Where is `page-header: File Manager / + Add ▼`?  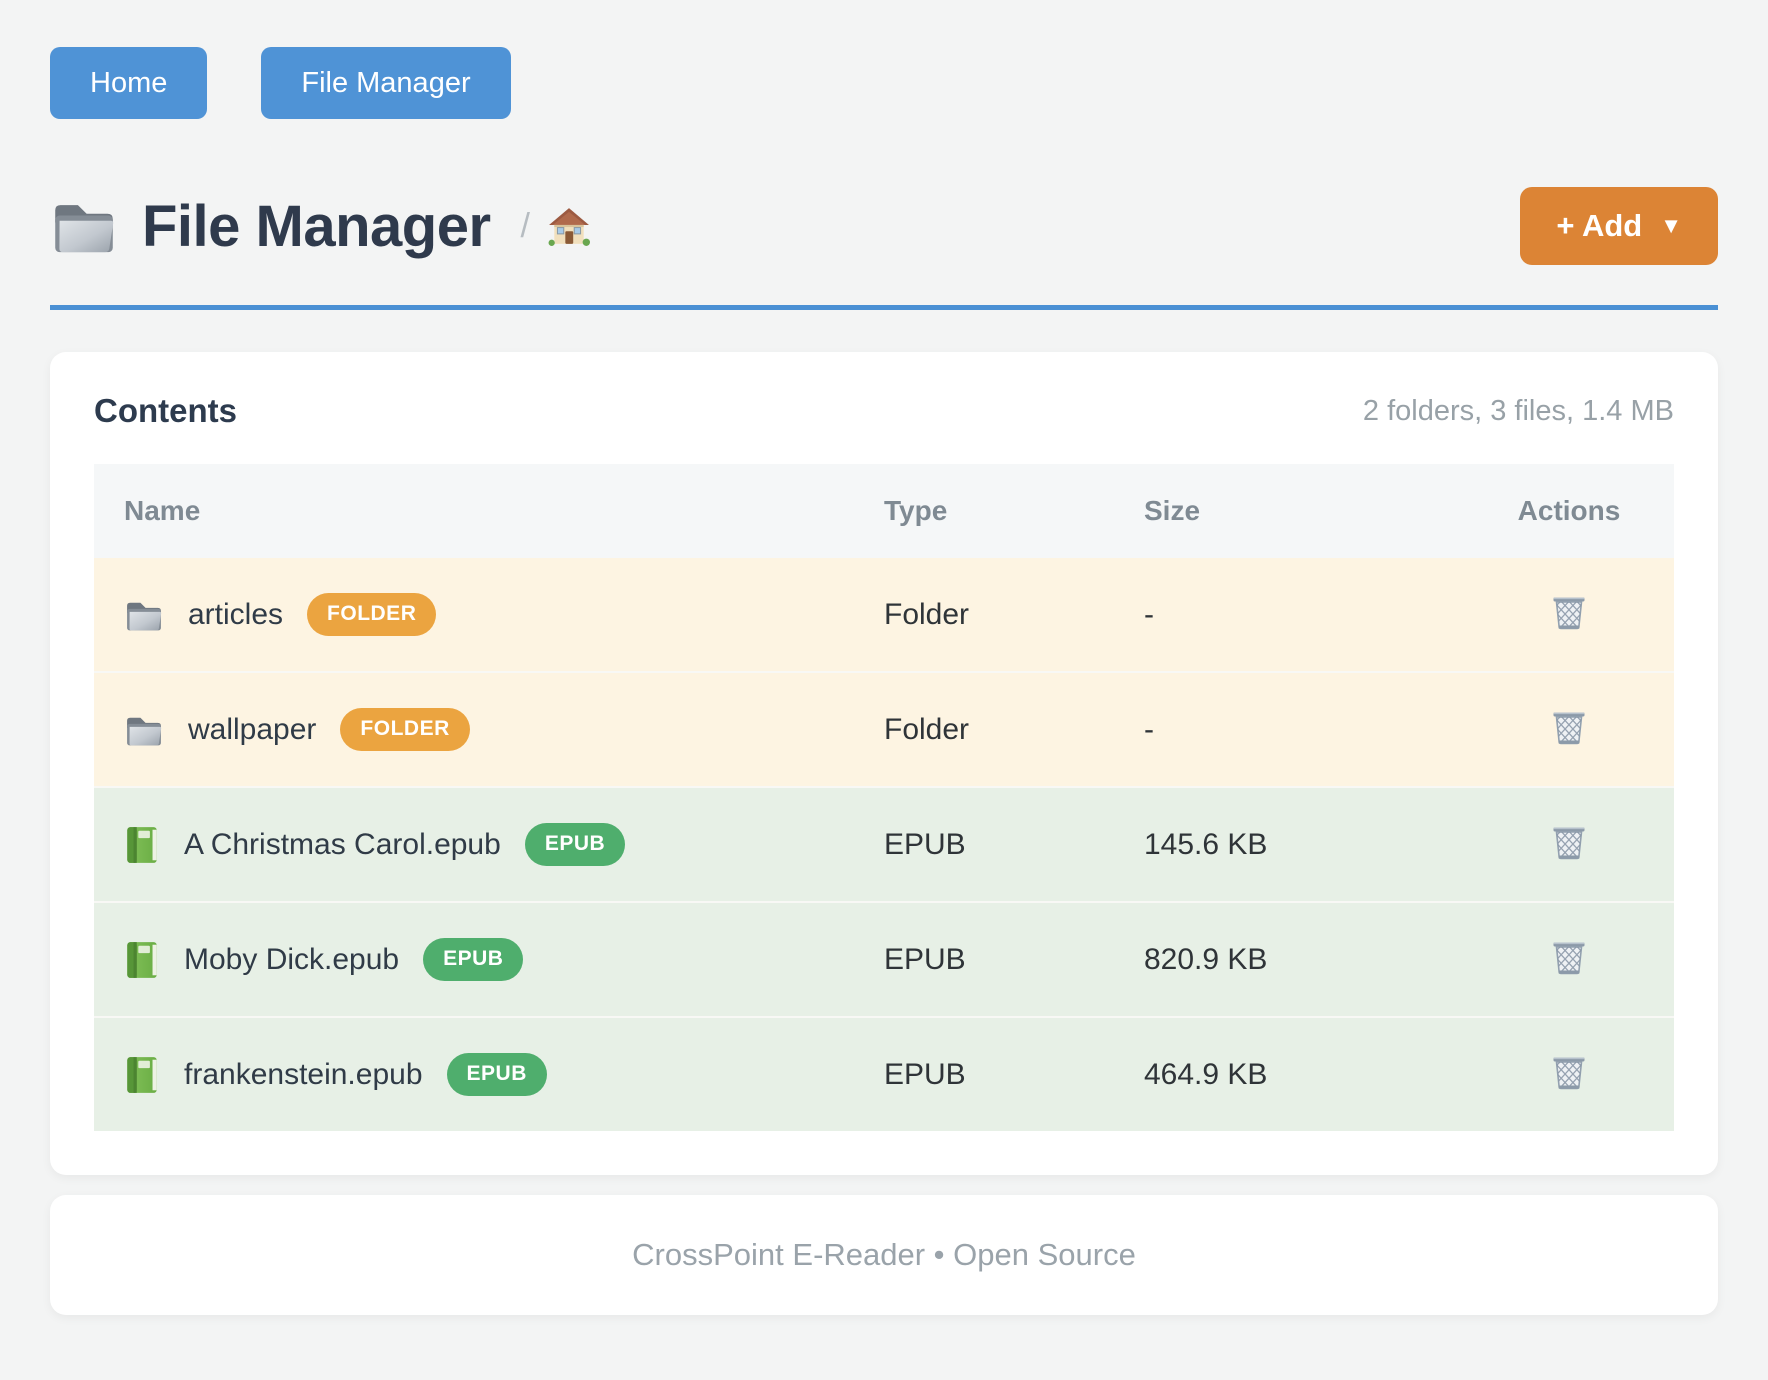 page-header: File Manager / + Add ▼ is located at coordinates (884, 226).